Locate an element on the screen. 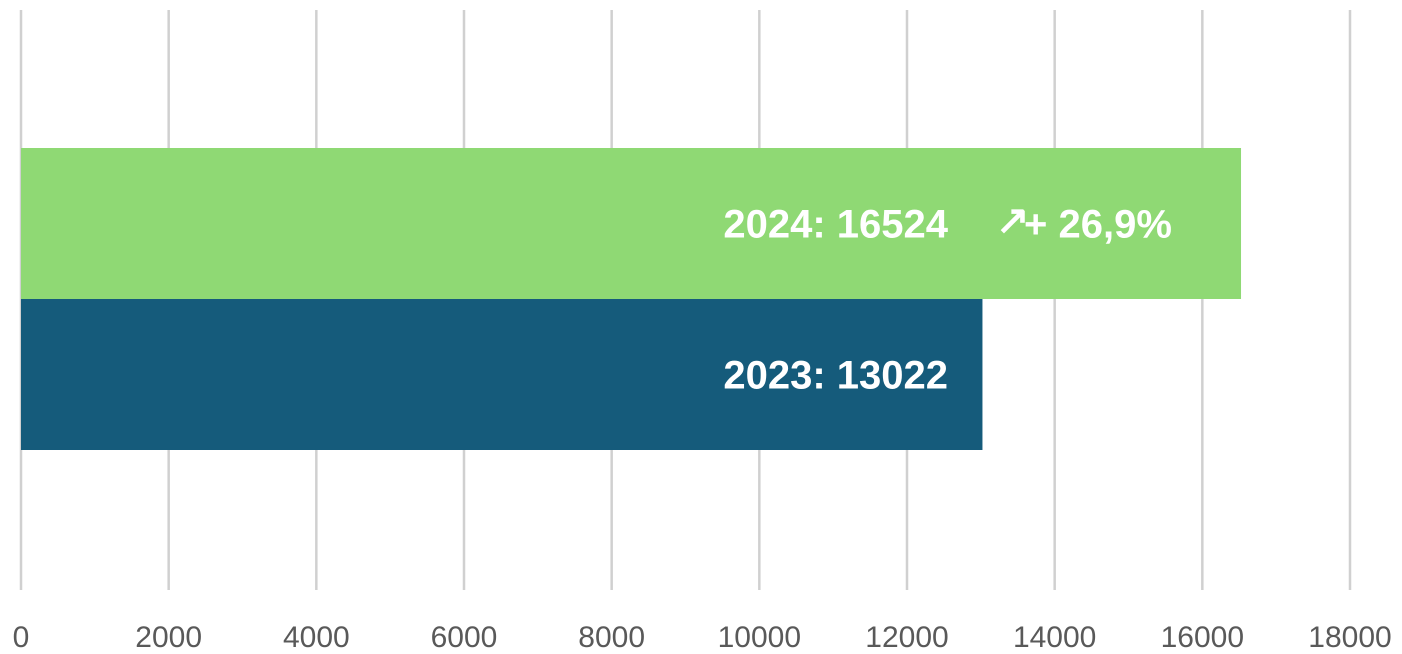 The height and width of the screenshot is (654, 1402). x-tick-label-6000: 6000 is located at coordinates (464, 637).